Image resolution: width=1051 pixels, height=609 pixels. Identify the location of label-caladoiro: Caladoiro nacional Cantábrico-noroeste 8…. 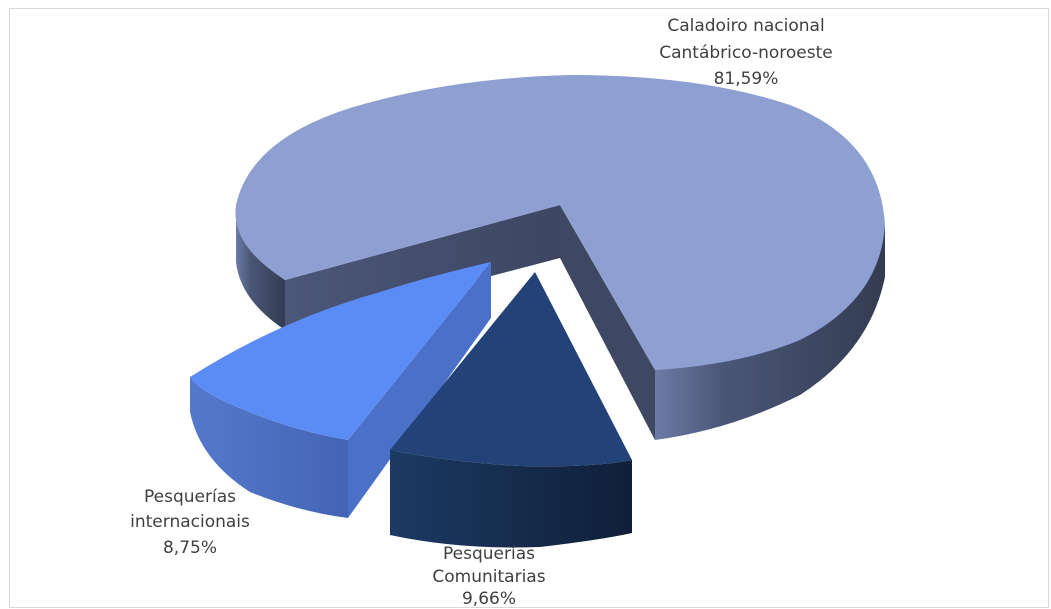
(745, 52).